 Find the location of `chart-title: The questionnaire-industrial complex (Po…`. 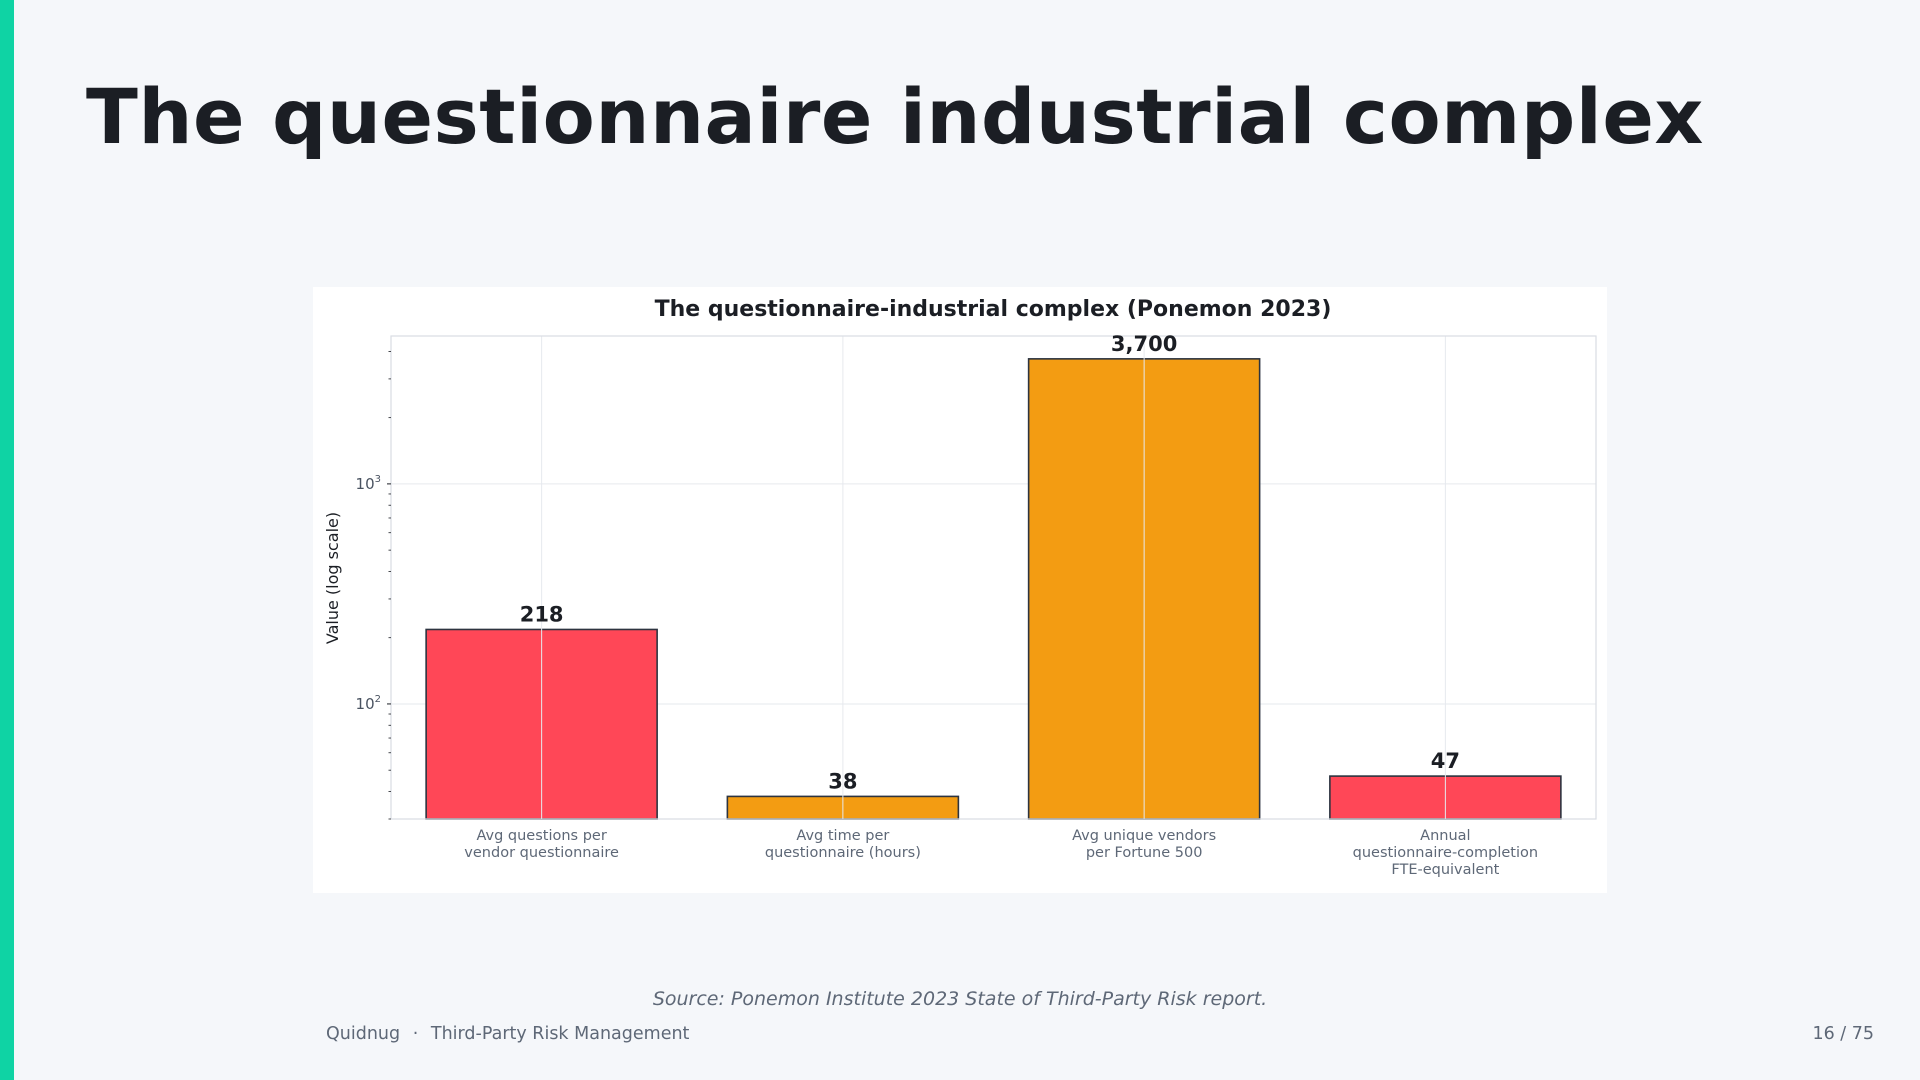

chart-title: The questionnaire-industrial complex (Po… is located at coordinates (993, 309).